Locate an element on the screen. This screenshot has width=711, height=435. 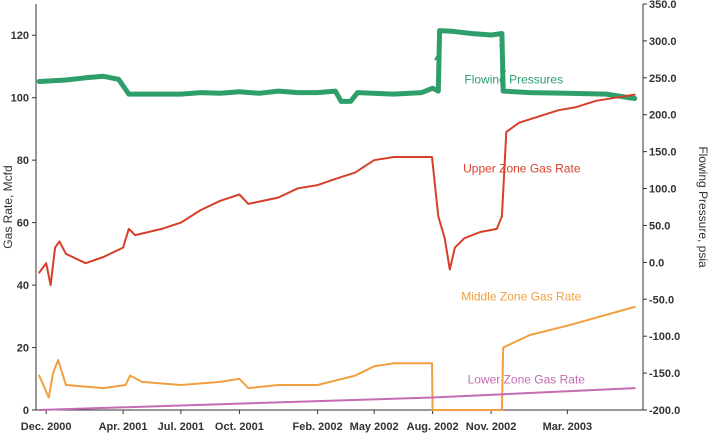
x-tick-label: Mar. 2003 is located at coordinates (568, 427).